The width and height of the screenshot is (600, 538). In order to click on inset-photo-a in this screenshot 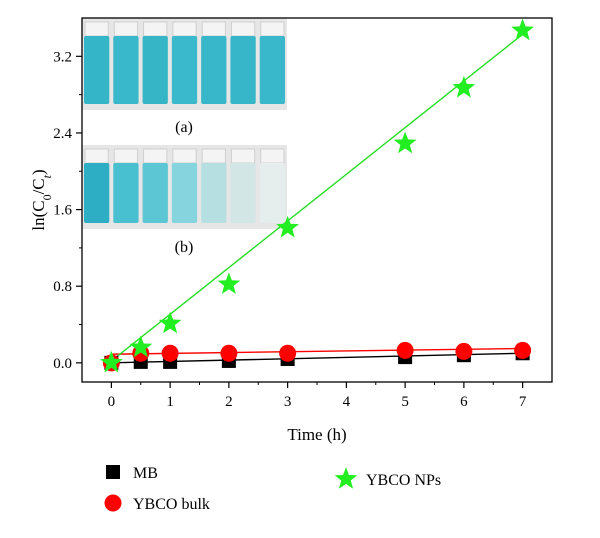, I will do `click(184, 64)`.